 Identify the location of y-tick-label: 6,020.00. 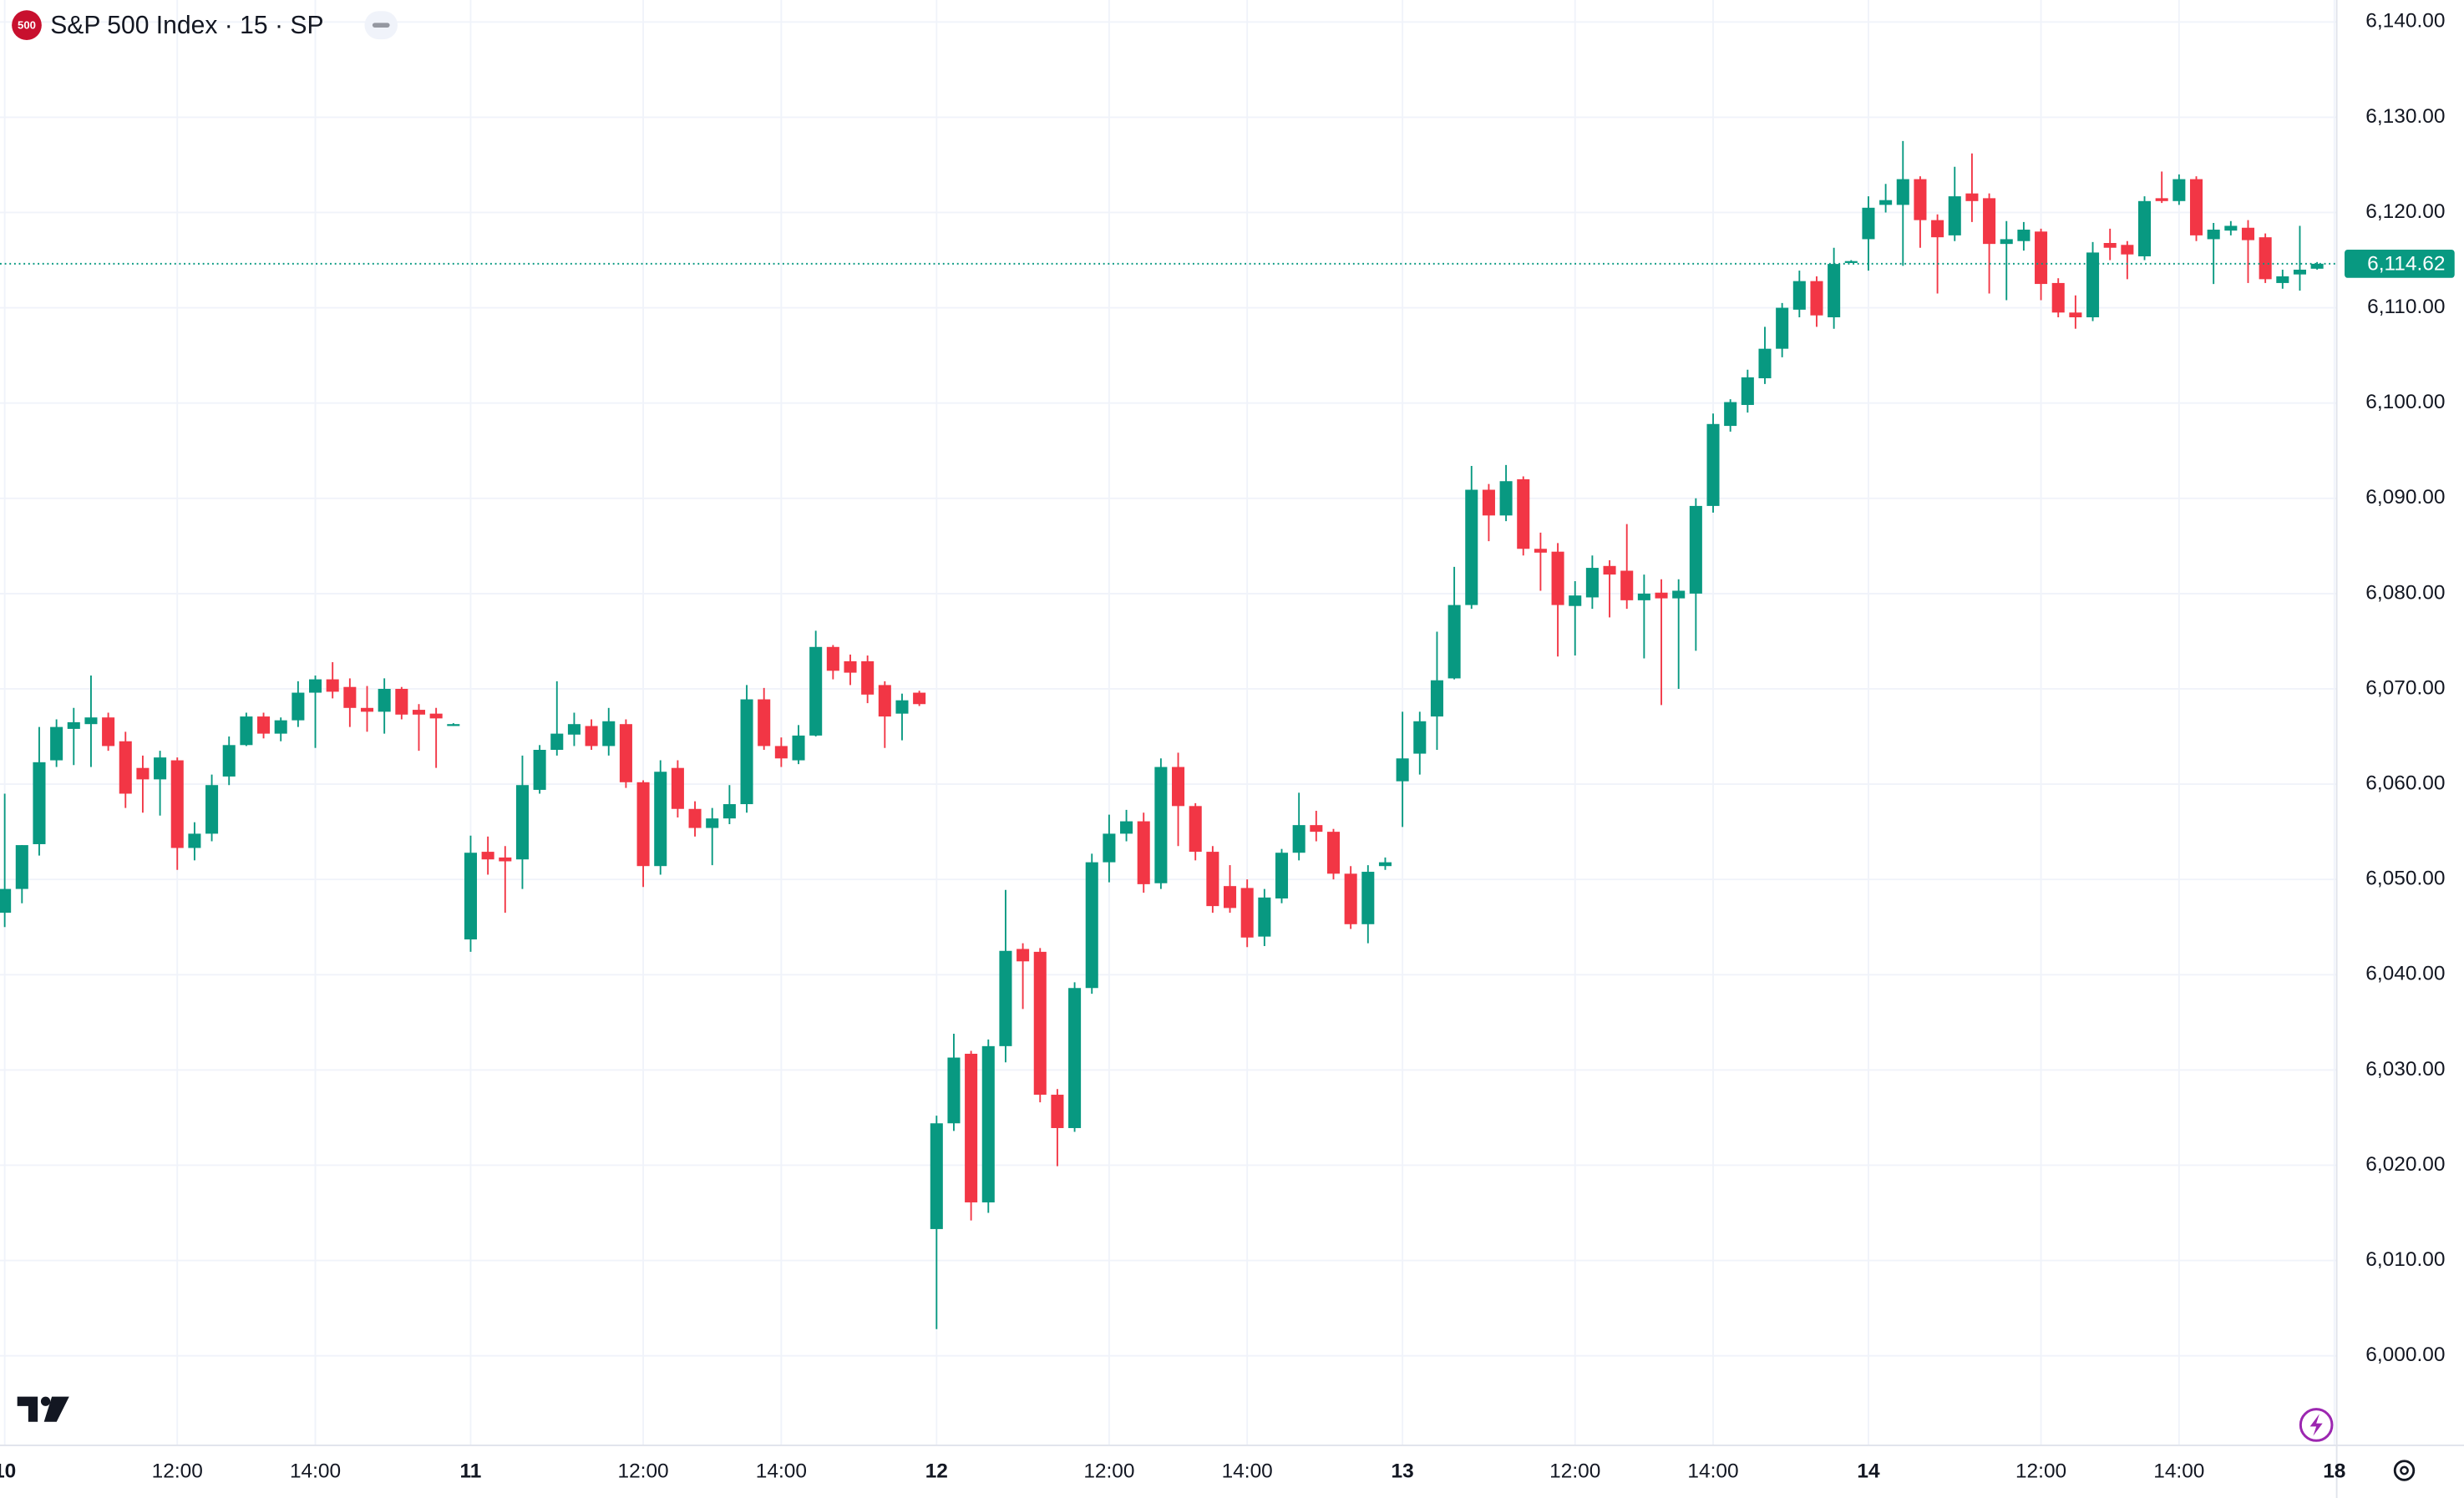
(2405, 1164).